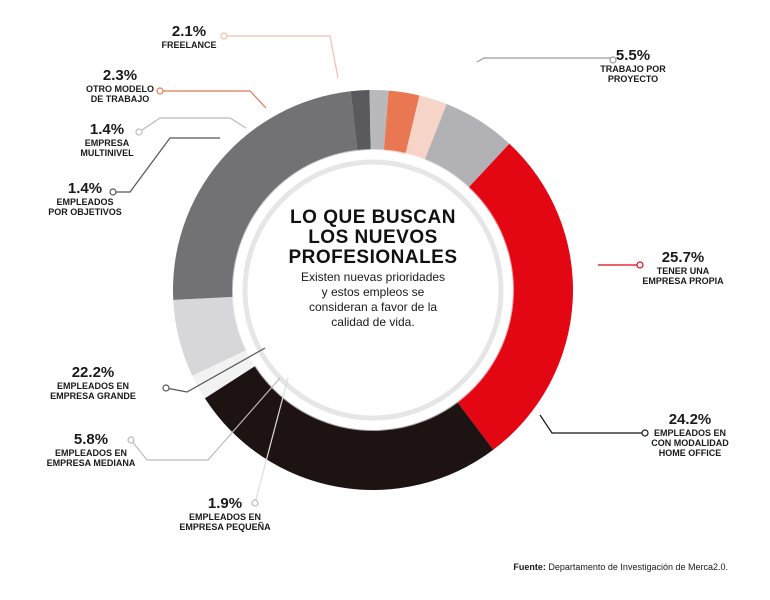 This screenshot has width=770, height=600. Describe the element at coordinates (93, 372) in the screenshot. I see `value-label: 22.2%` at that location.